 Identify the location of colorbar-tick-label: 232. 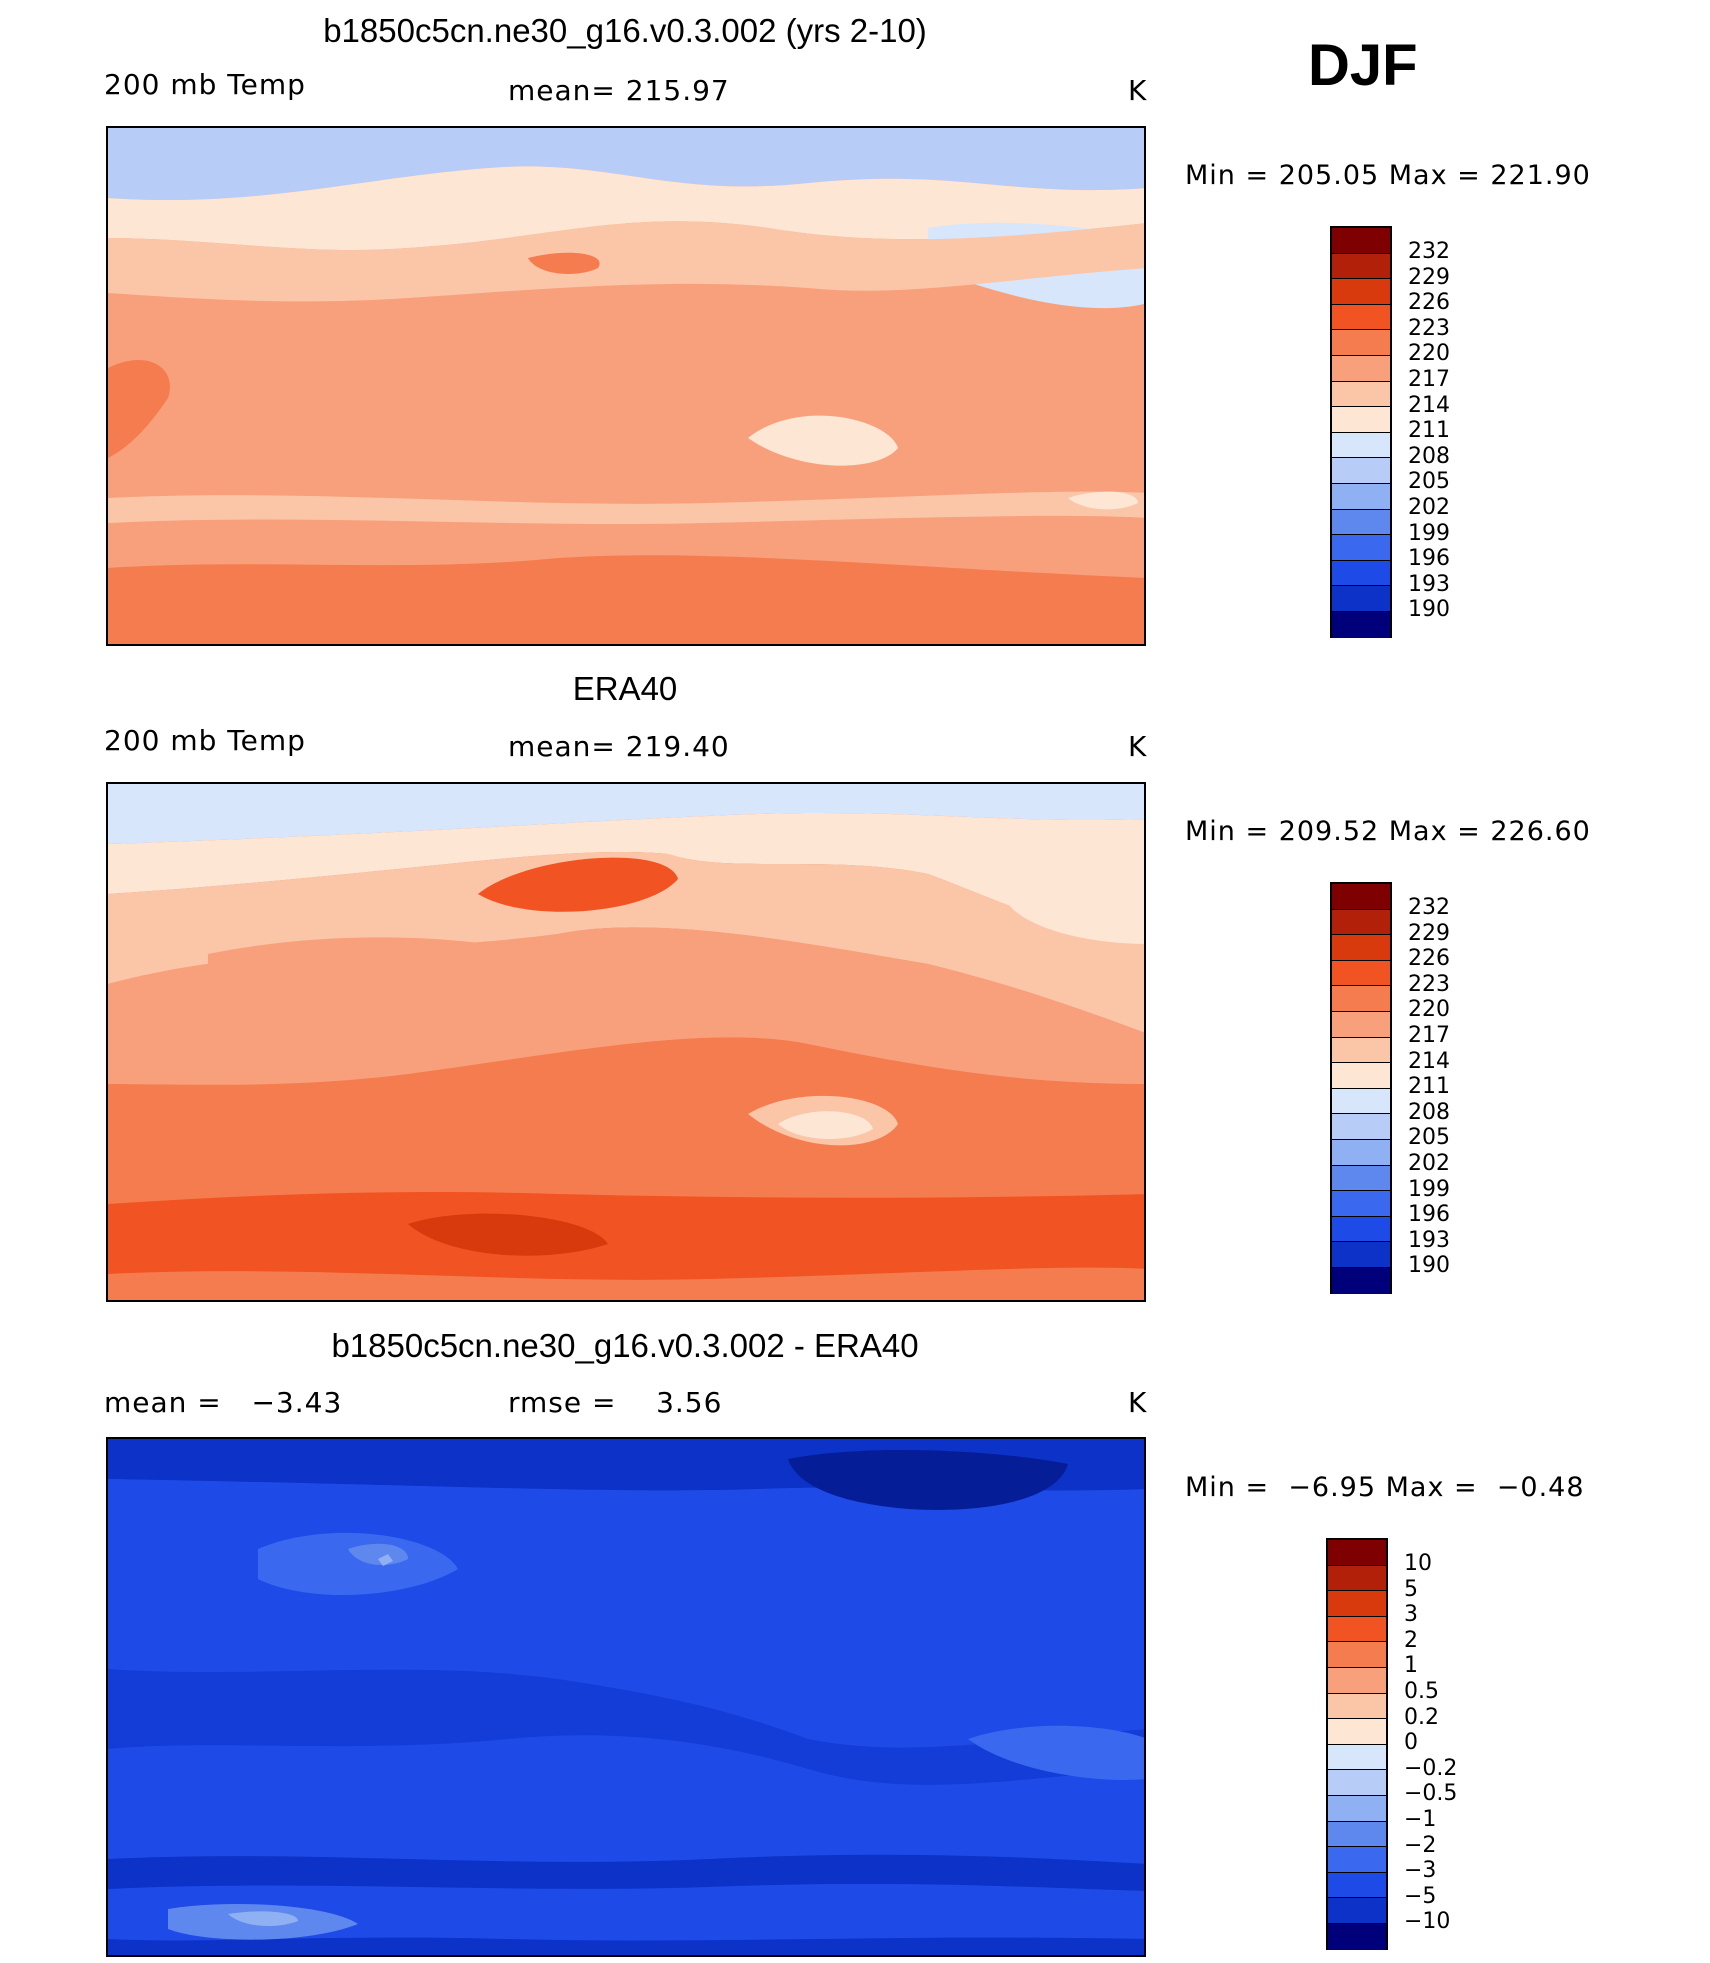
(1429, 907).